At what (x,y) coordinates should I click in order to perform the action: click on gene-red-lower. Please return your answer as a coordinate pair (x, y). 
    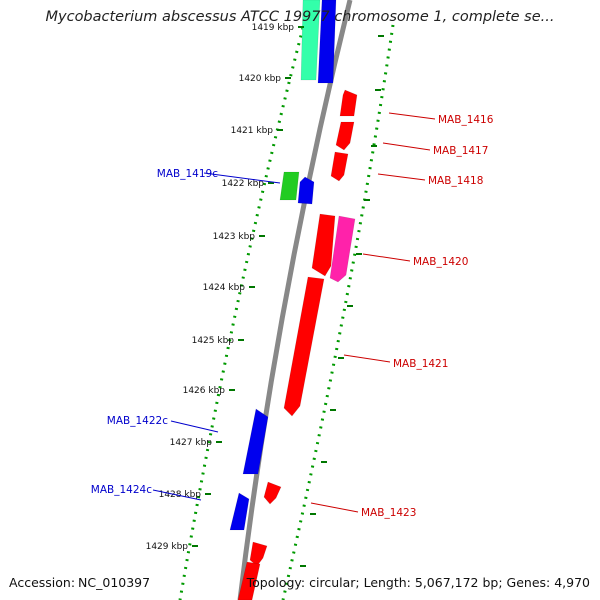
    Looking at the image, I should click on (258, 554).